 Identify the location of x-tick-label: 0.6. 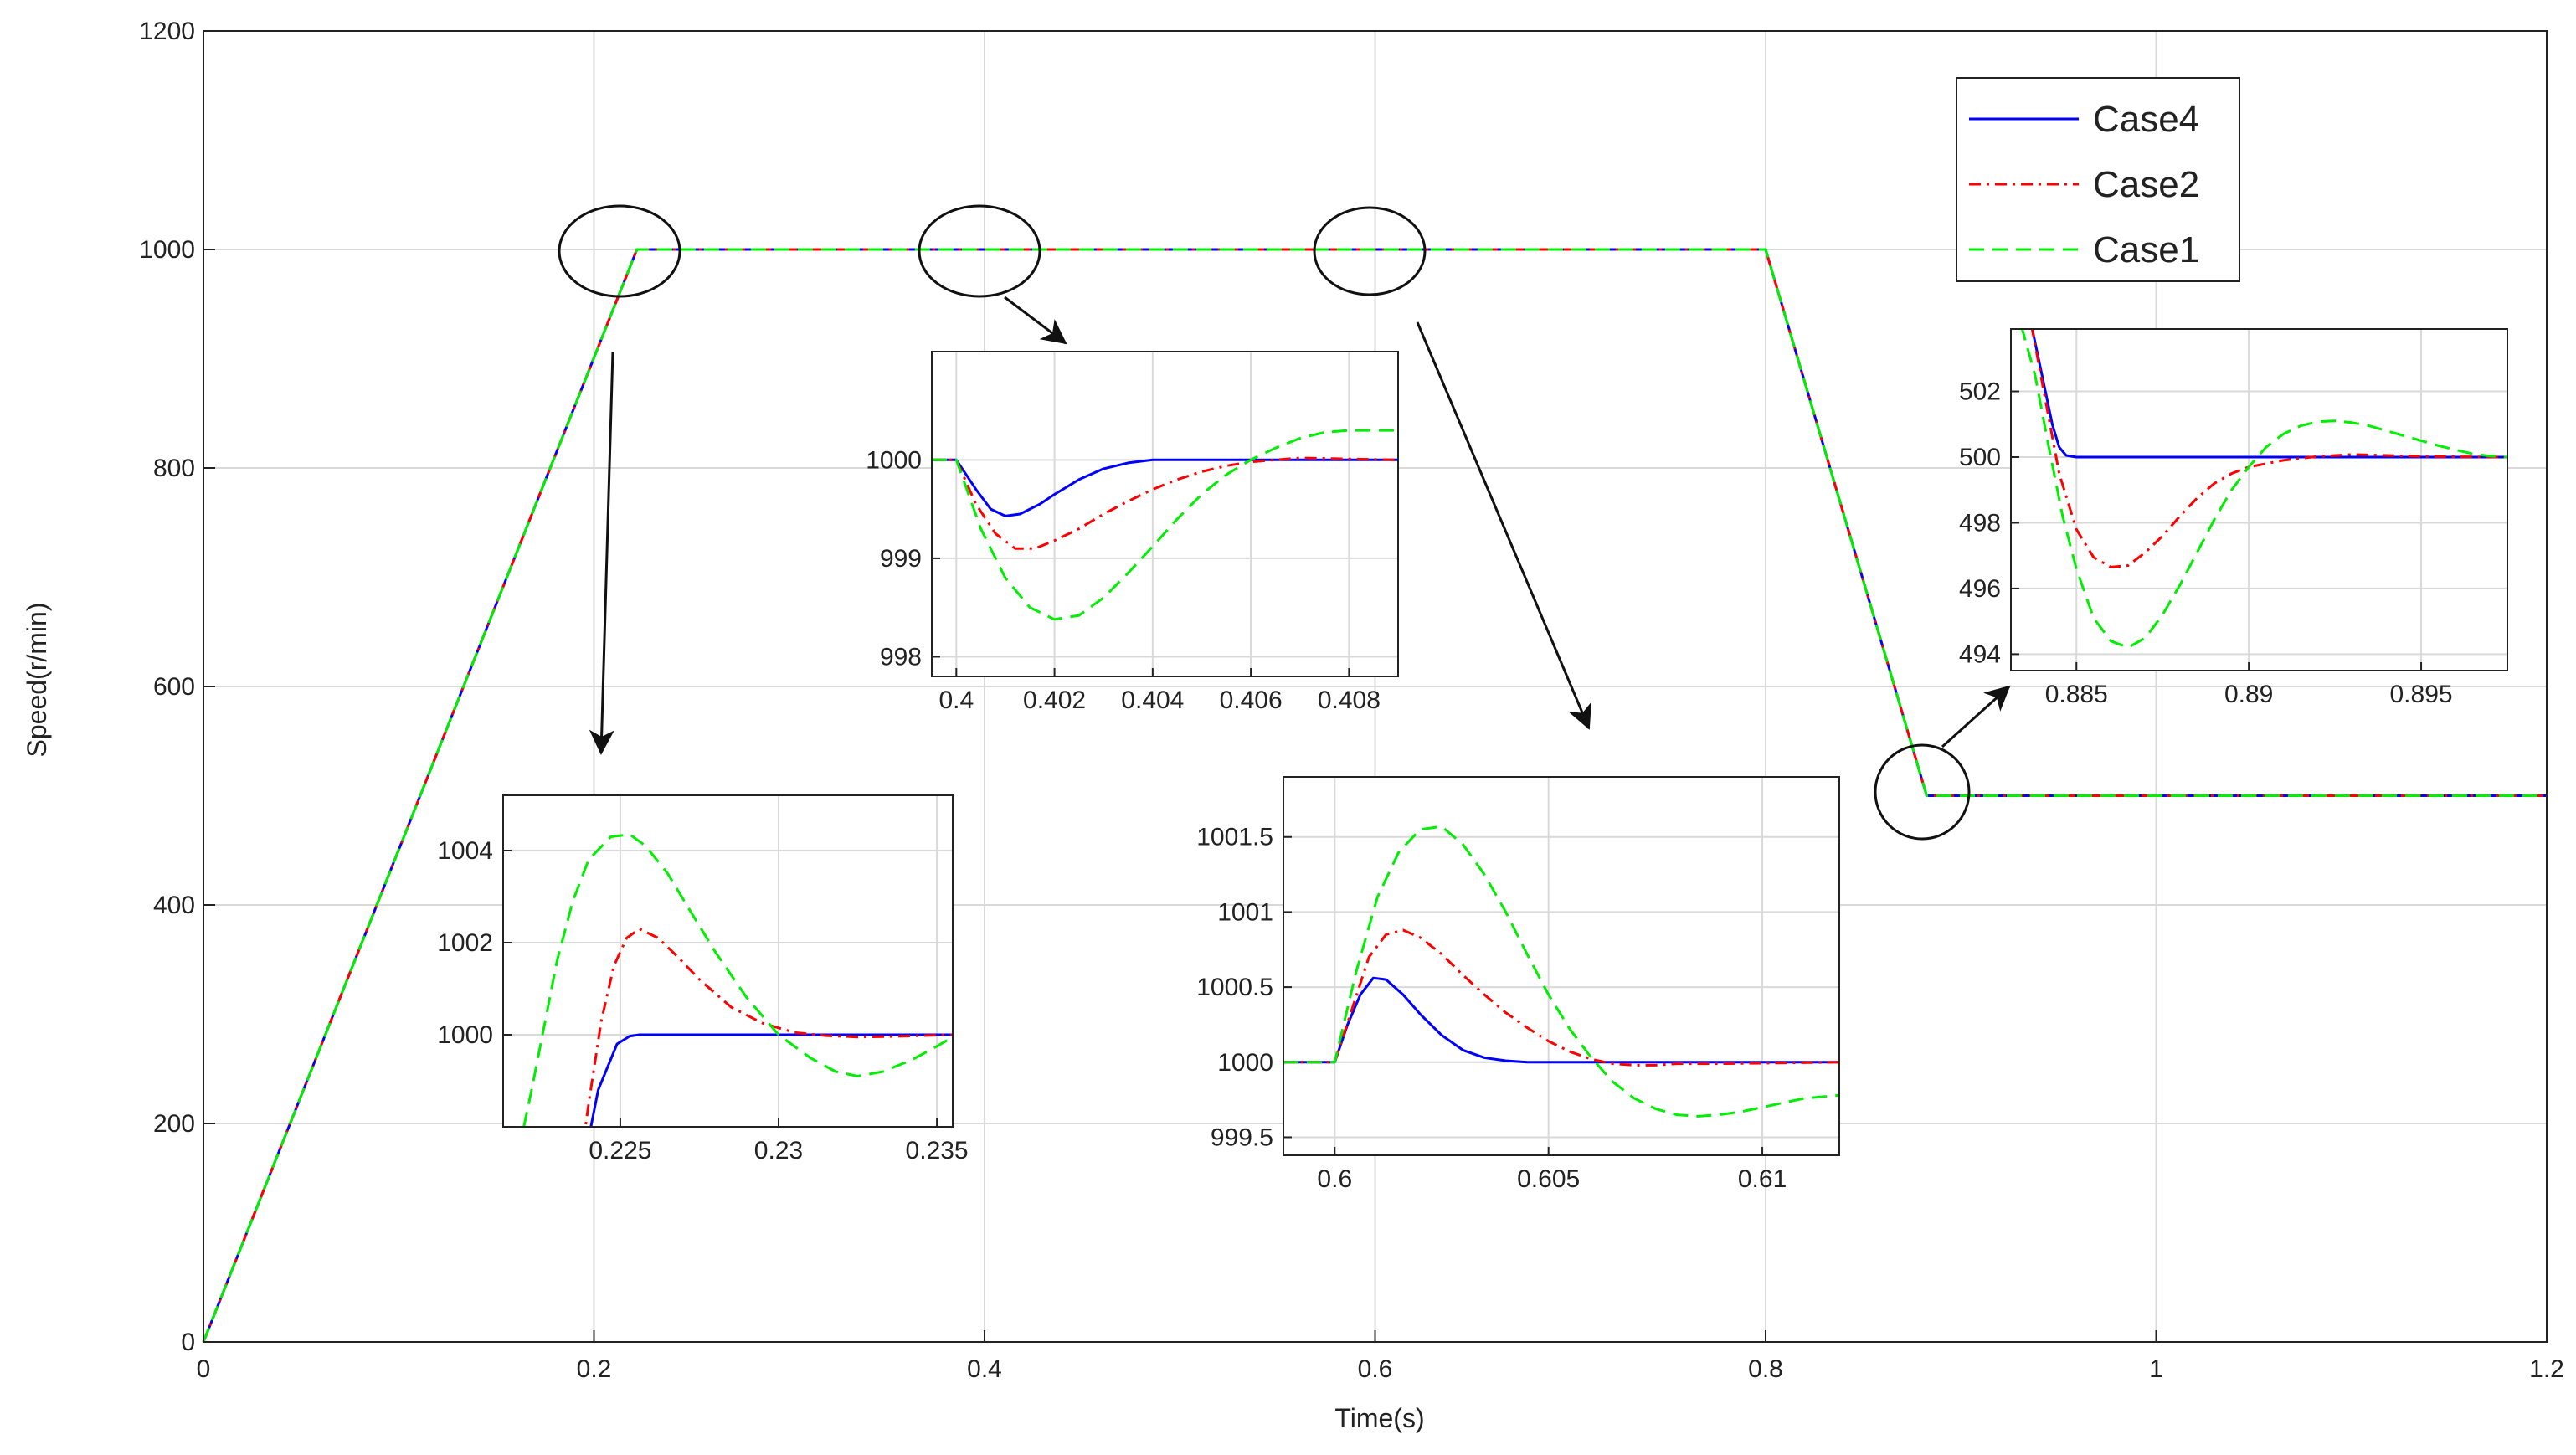
(1376, 1369).